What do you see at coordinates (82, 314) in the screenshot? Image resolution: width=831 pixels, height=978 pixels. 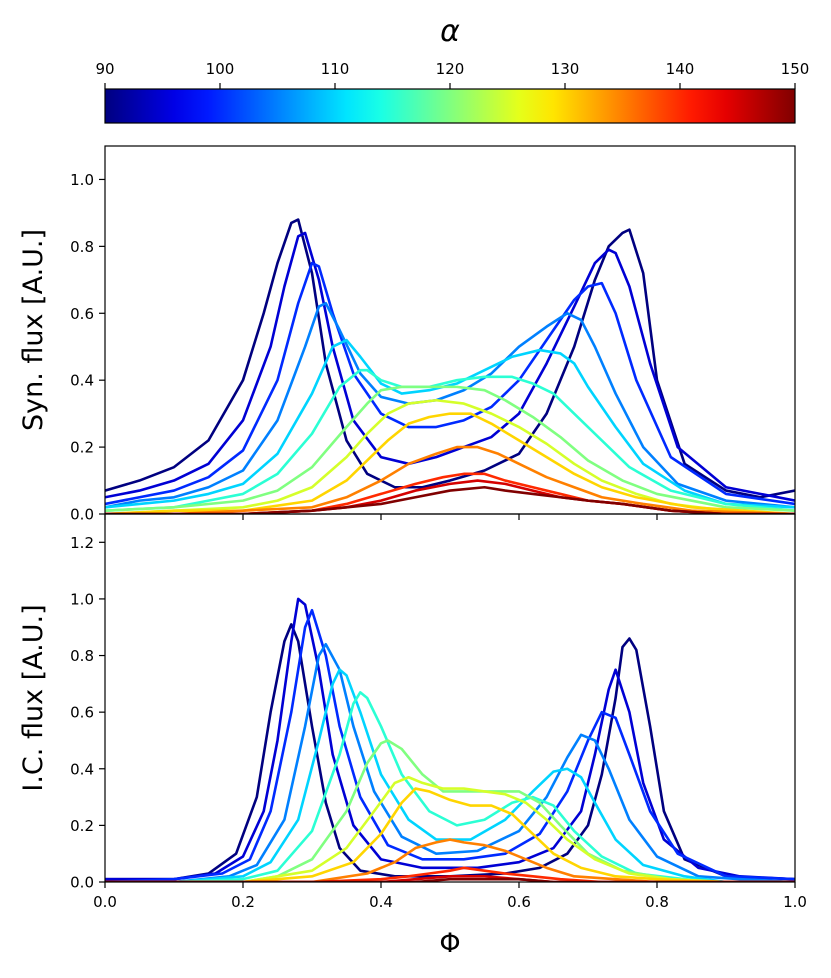 I see `syn-ytick-label: 0.6` at bounding box center [82, 314].